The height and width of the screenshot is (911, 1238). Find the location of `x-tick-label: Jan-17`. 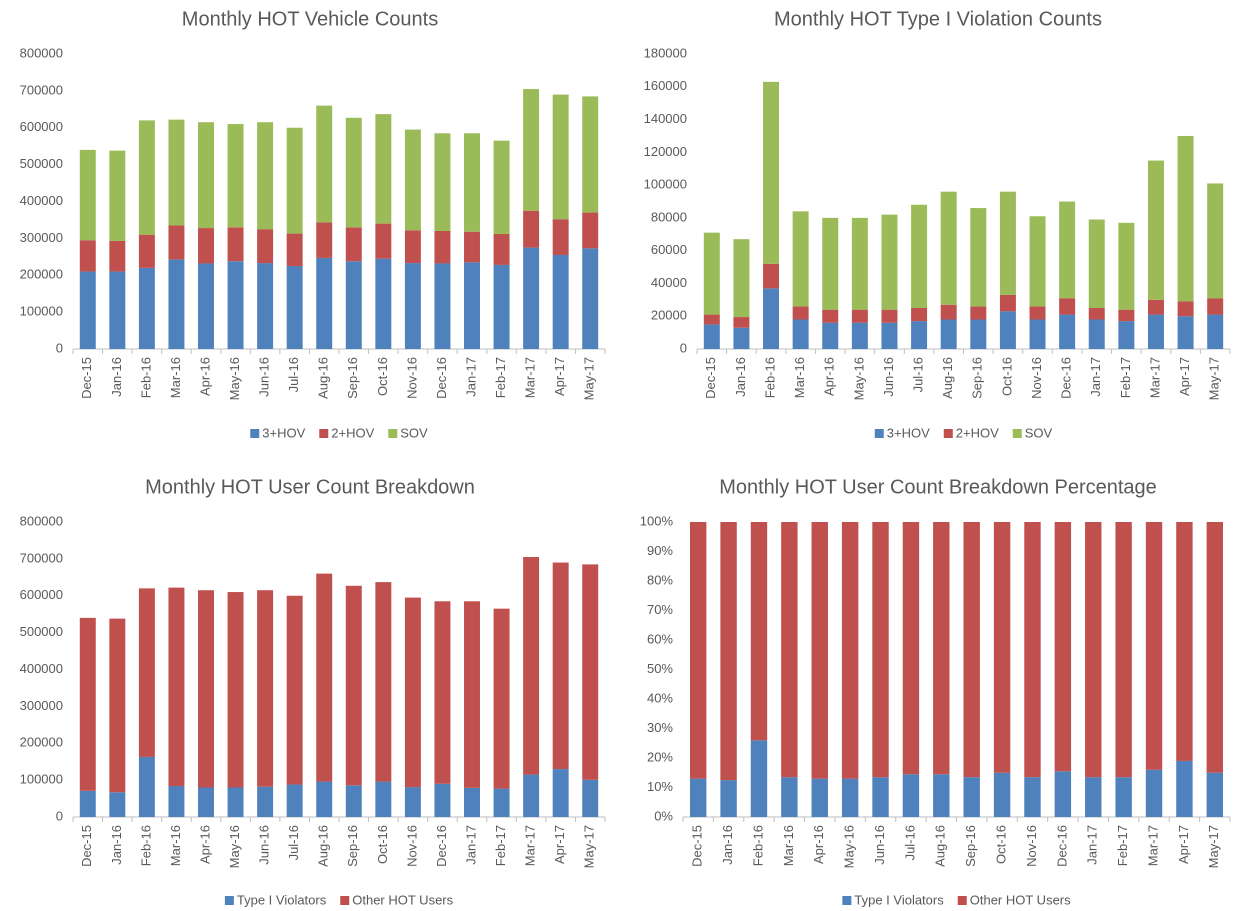

x-tick-label: Jan-17 is located at coordinates (1092, 845).